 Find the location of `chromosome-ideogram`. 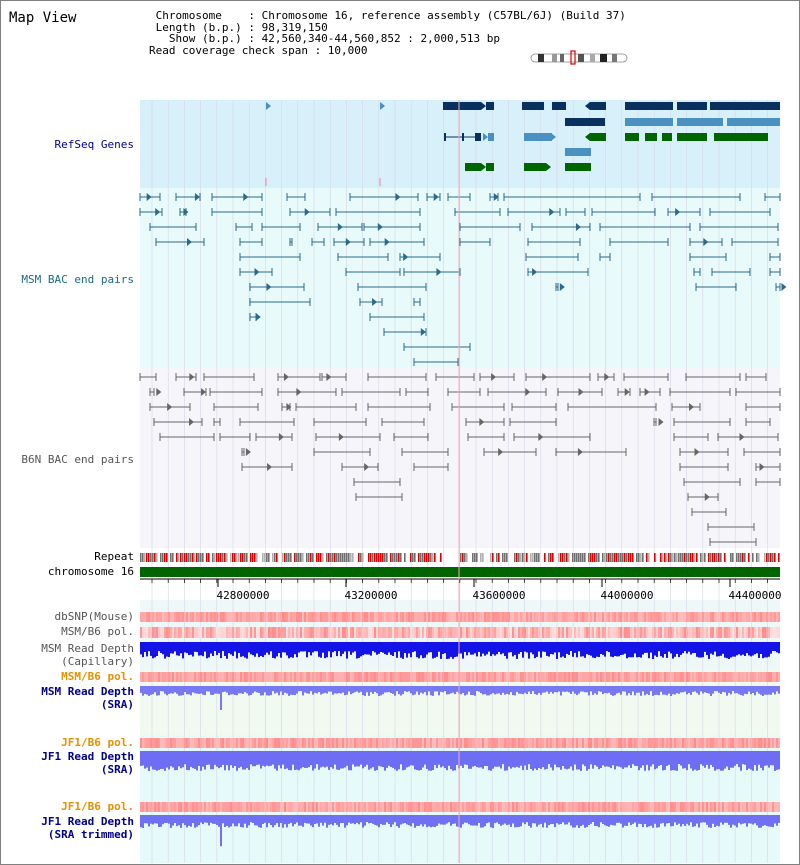

chromosome-ideogram is located at coordinates (579, 57).